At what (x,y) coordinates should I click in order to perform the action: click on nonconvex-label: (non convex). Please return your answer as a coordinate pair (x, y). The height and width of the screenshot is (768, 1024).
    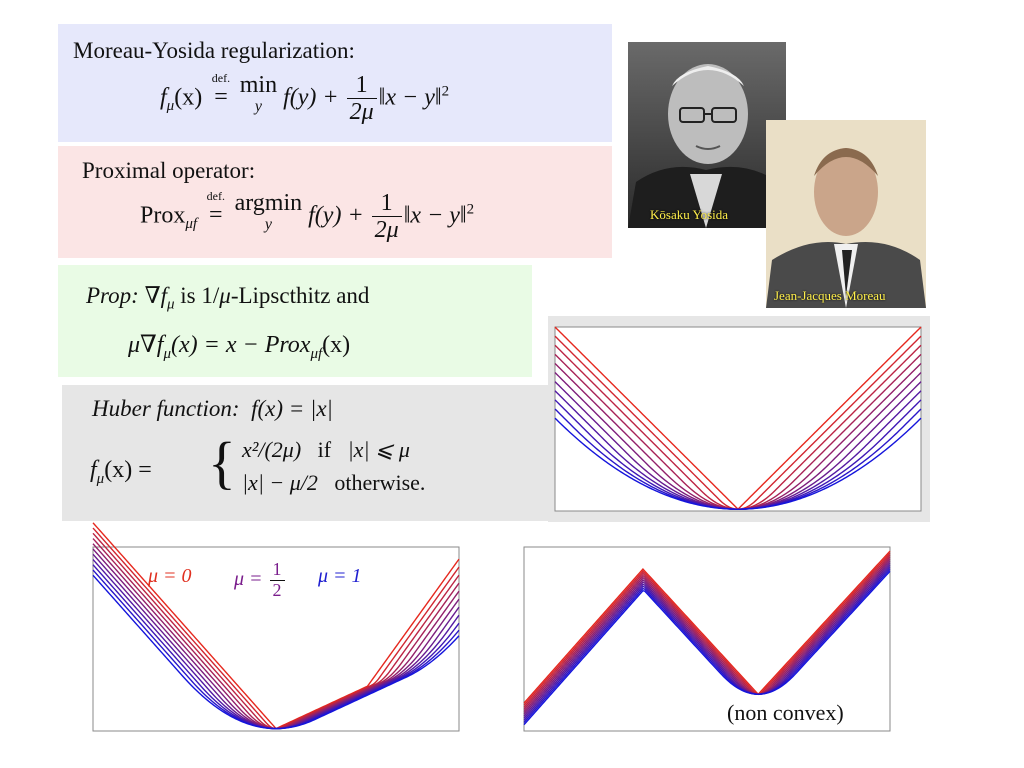
    Looking at the image, I should click on (785, 712).